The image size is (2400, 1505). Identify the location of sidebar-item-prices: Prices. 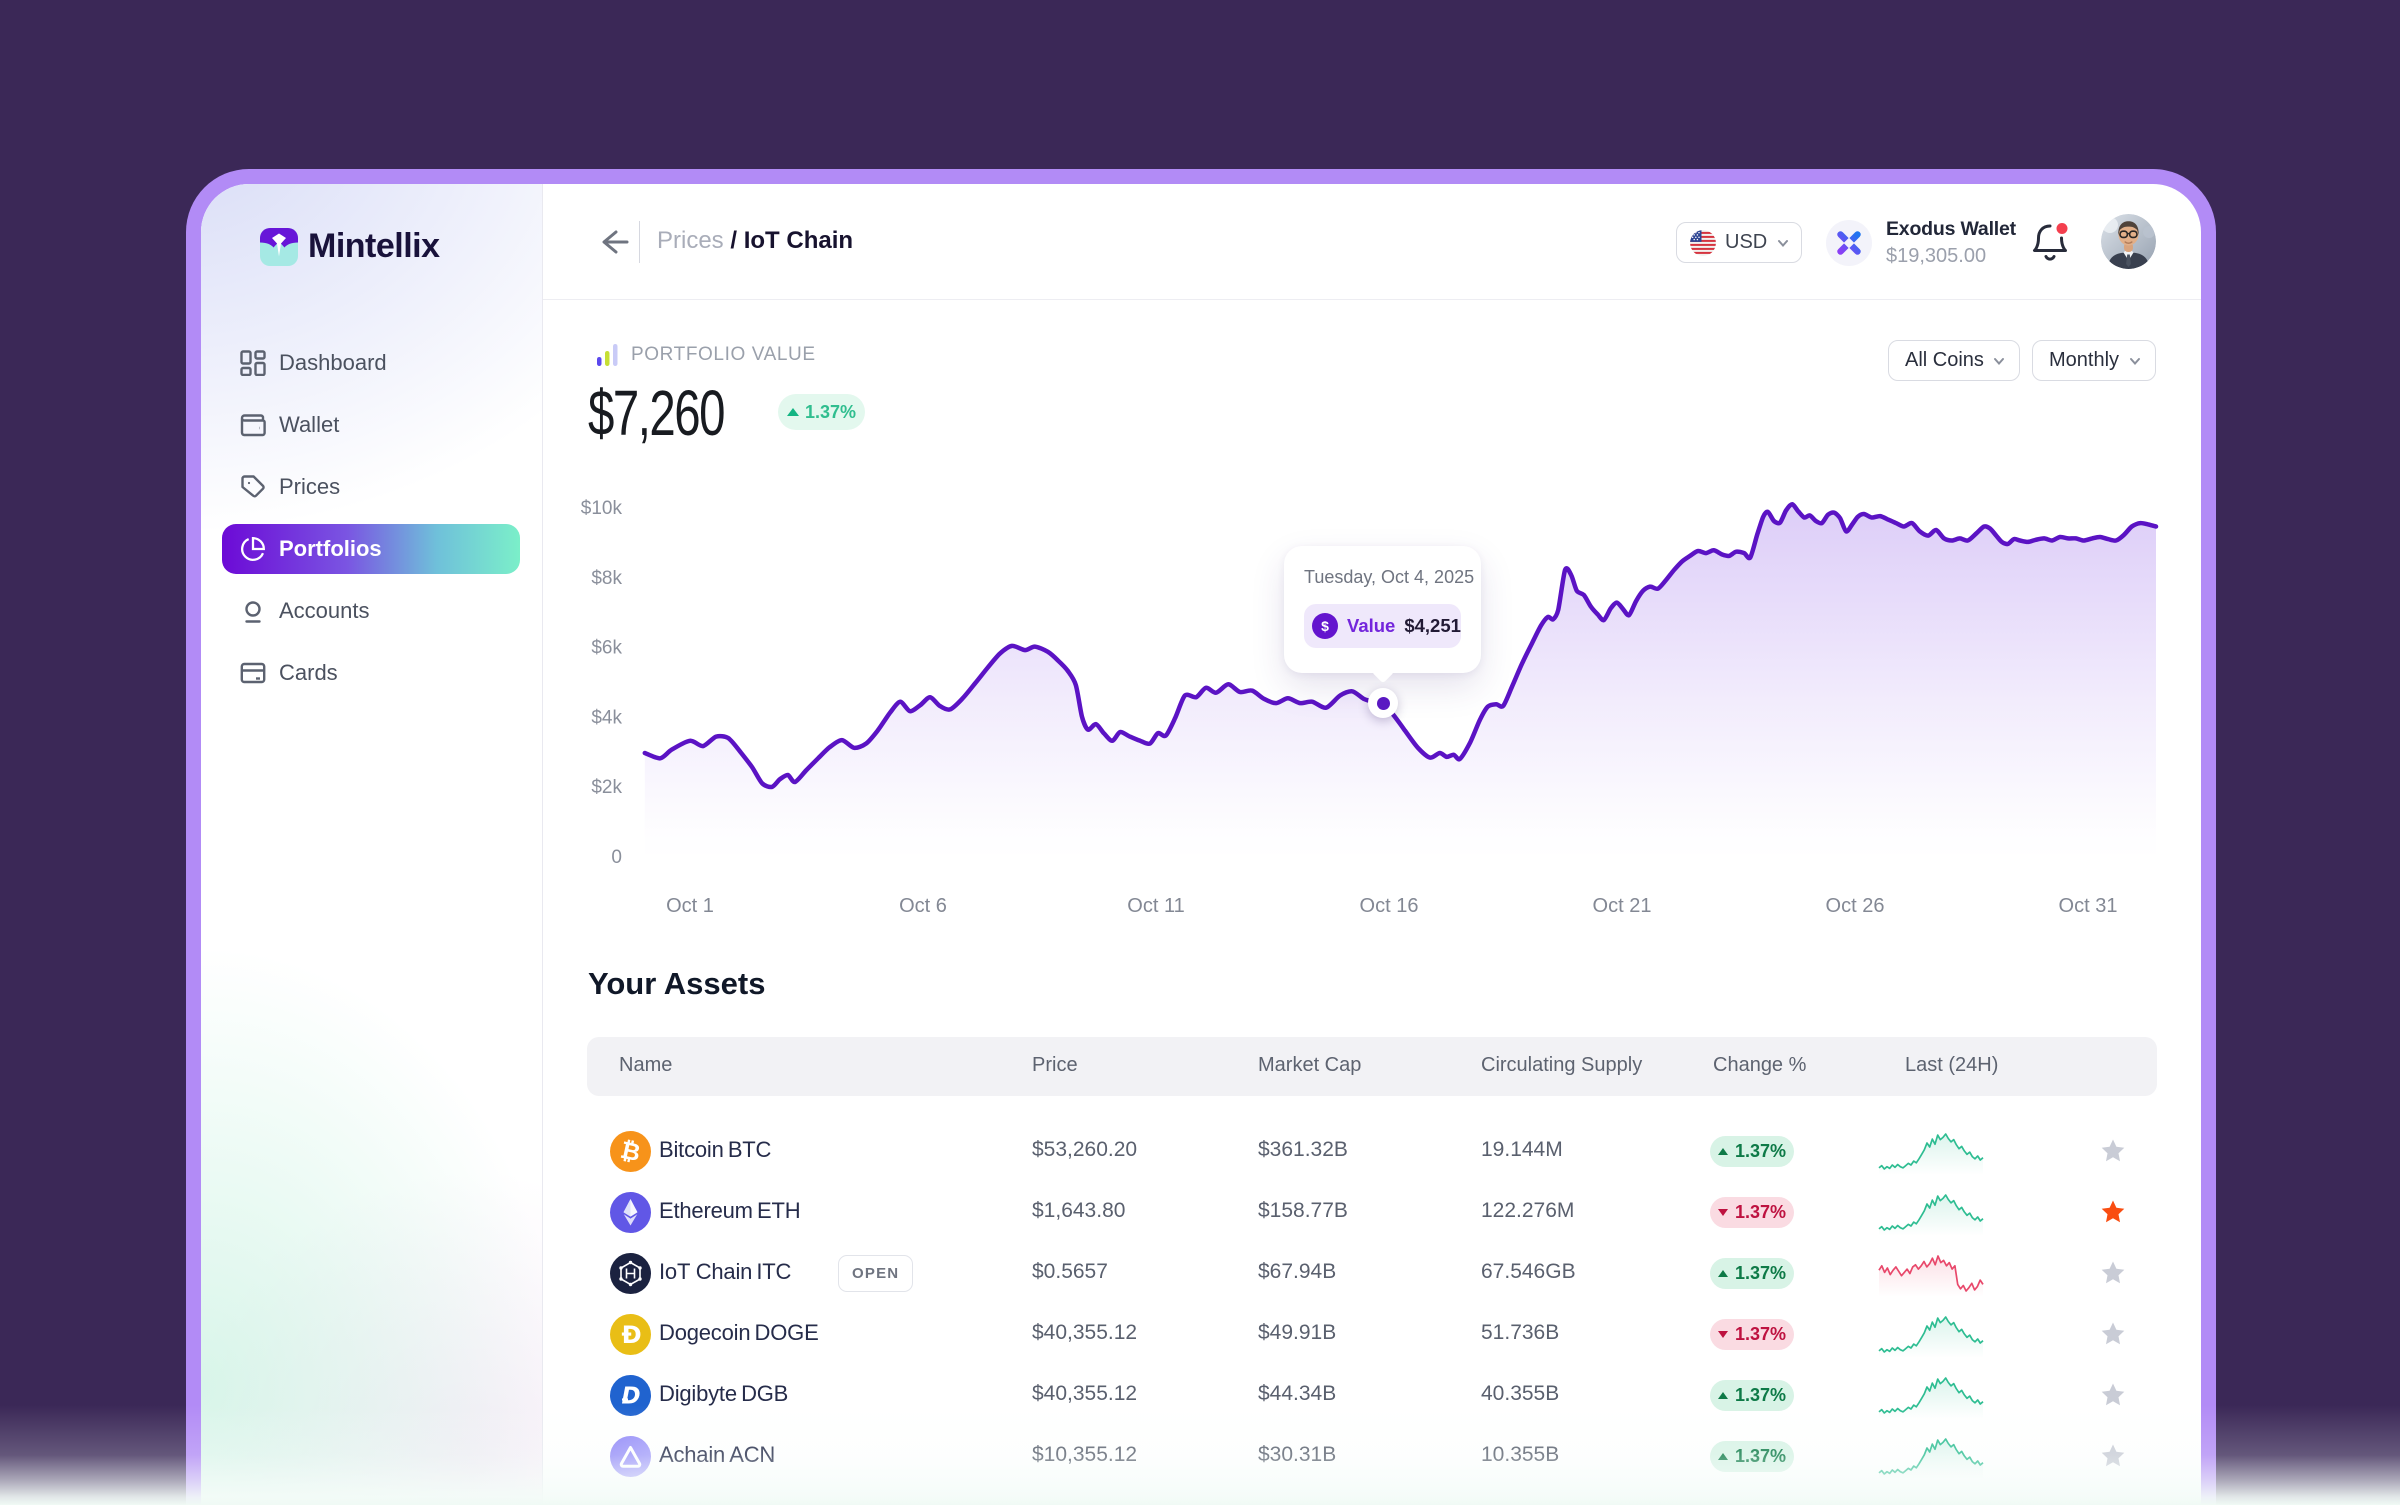
(371, 487).